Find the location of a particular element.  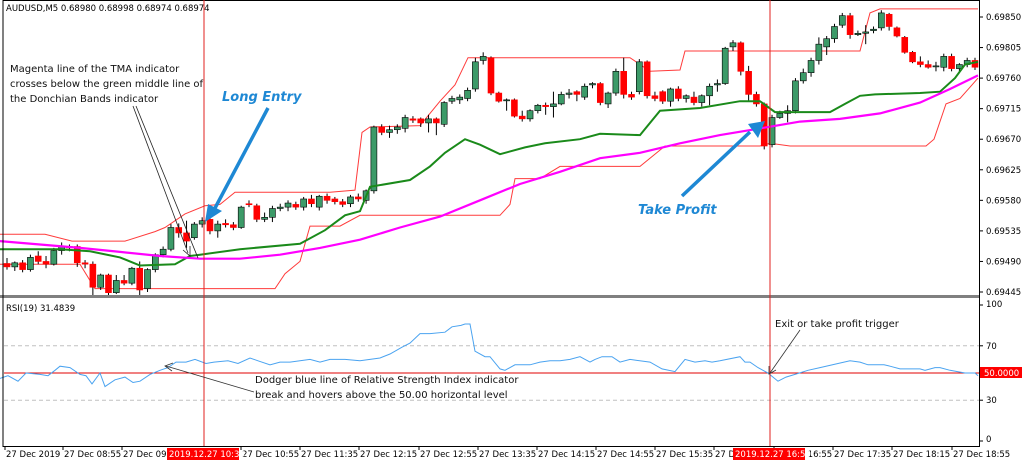

exit-time-label: 2019.12.27 16:50 is located at coordinates (773, 455).